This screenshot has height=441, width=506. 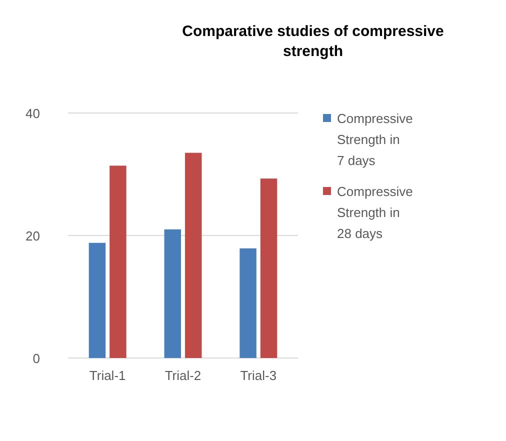 What do you see at coordinates (375, 139) in the screenshot?
I see `legend-label: Compressive Strength in 7 days` at bounding box center [375, 139].